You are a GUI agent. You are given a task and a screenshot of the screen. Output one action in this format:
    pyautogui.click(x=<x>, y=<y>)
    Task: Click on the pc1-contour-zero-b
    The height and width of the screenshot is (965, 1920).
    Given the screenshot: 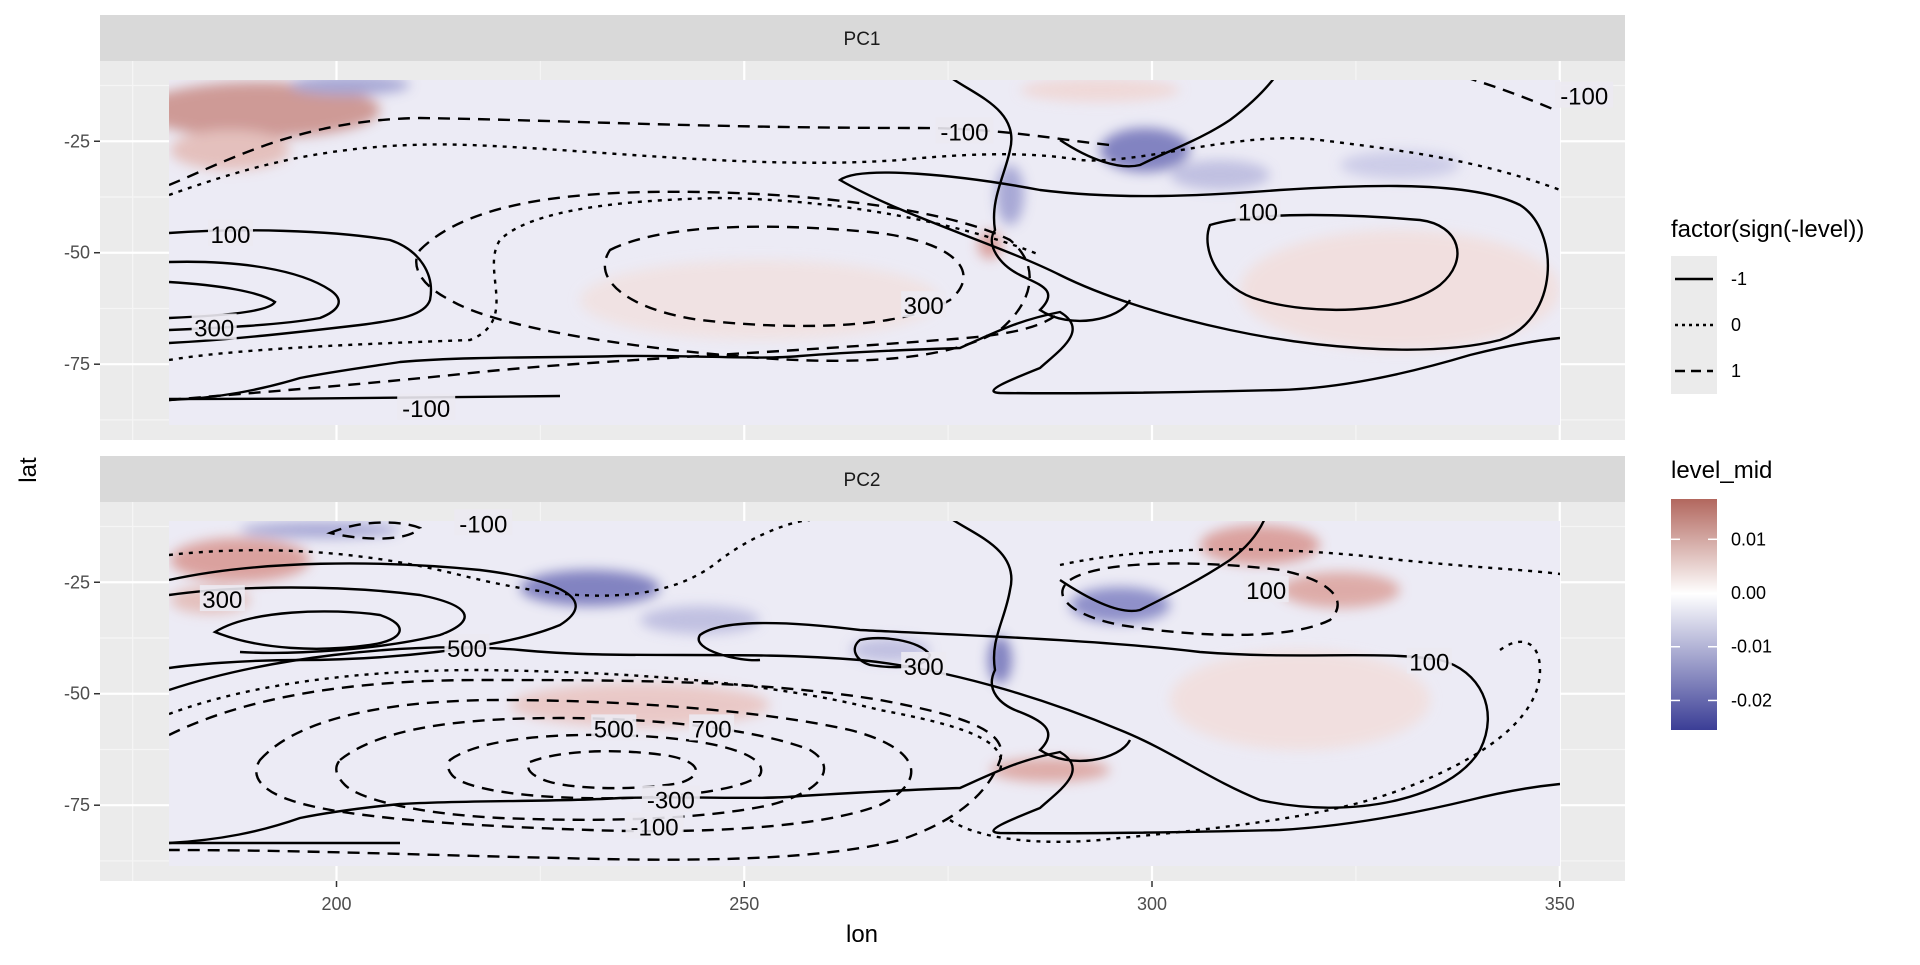 What is the action you would take?
    pyautogui.click(x=605, y=279)
    